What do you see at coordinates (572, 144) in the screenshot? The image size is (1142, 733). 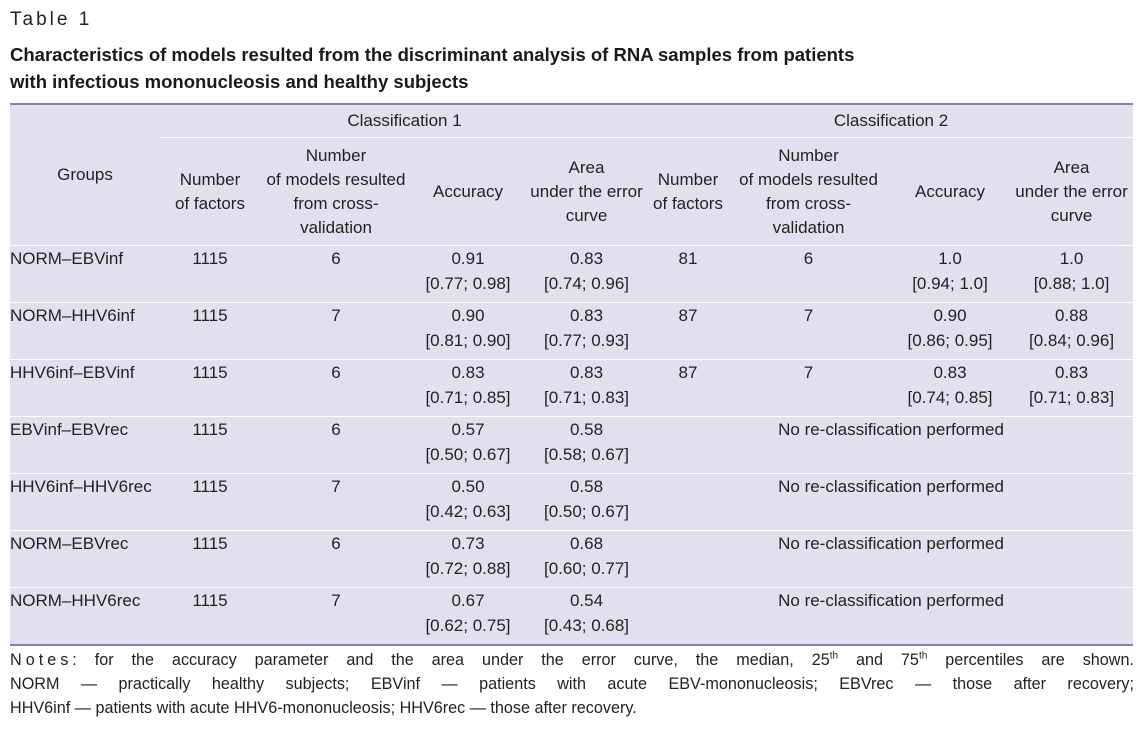 I see `header-row-top: Groups Classification 1 Classification 2` at bounding box center [572, 144].